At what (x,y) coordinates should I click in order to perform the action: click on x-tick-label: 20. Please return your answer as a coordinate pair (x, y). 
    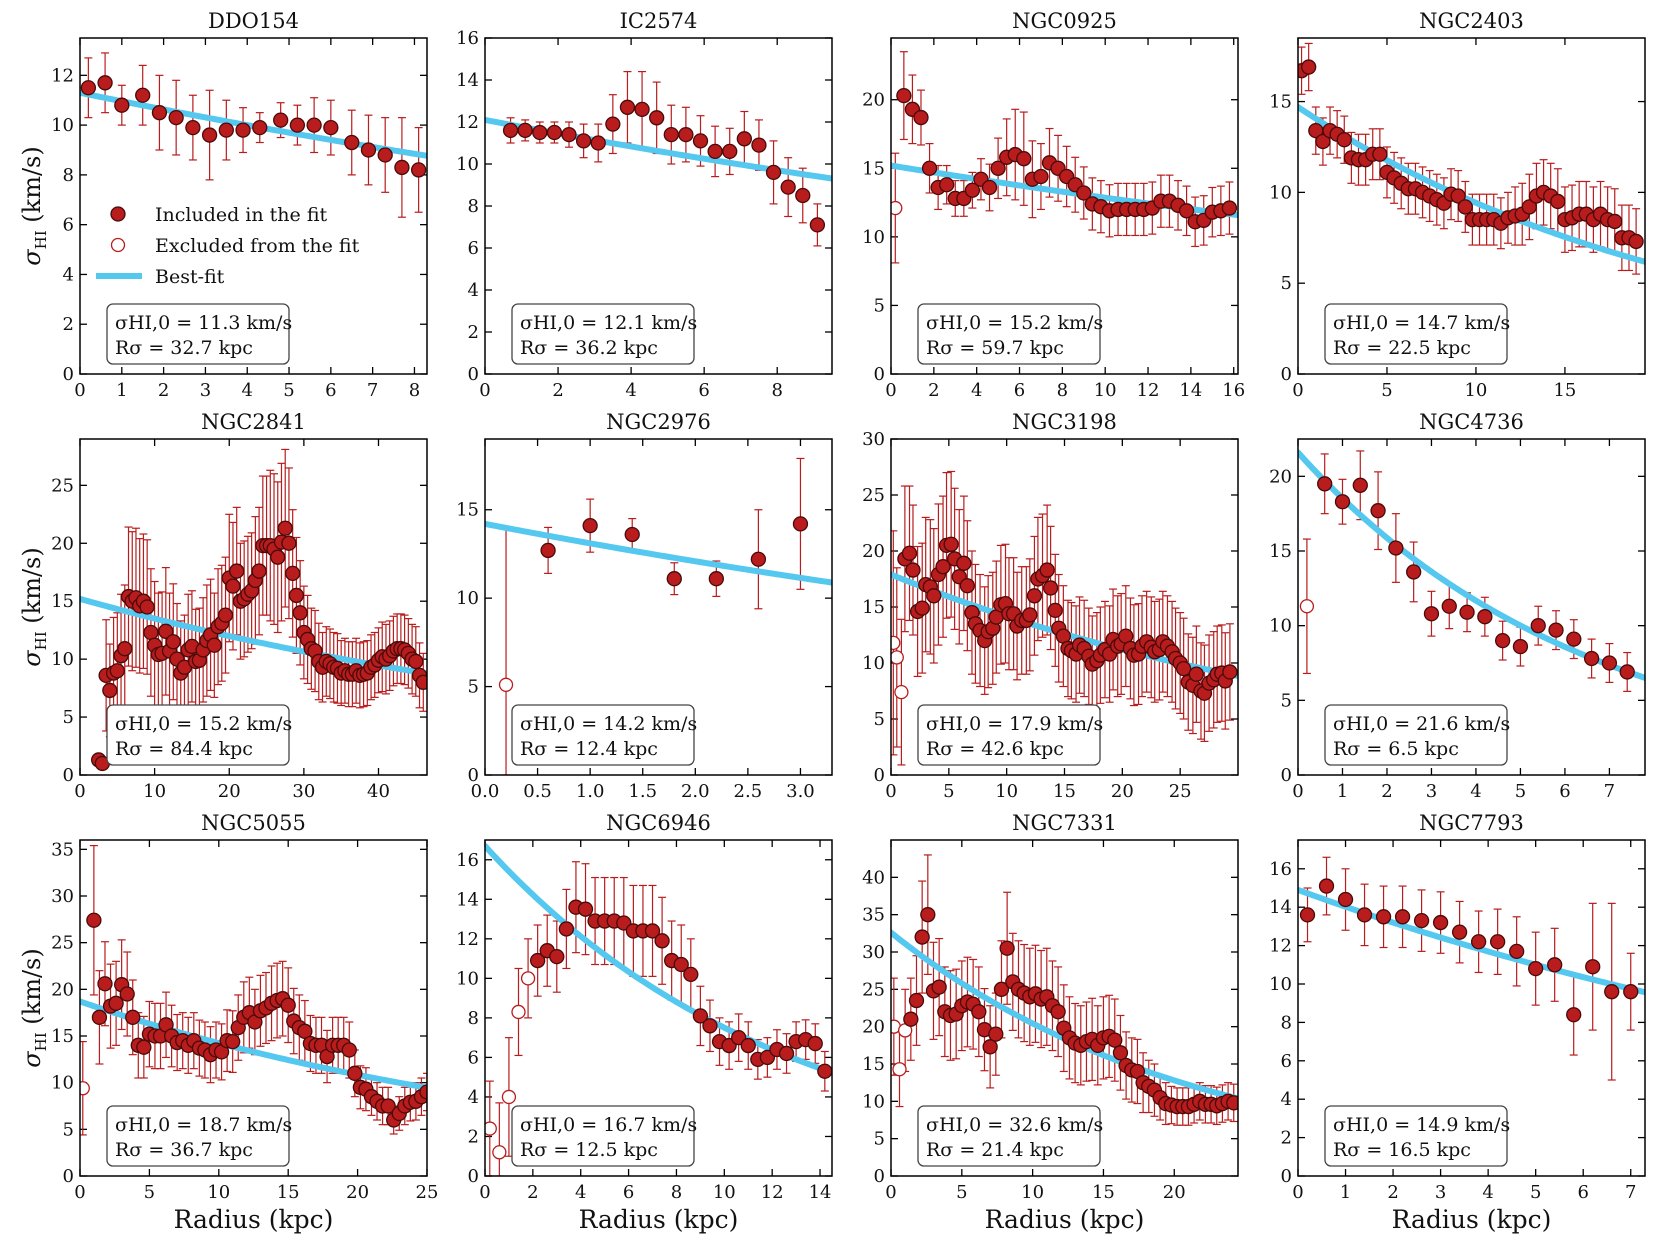
    Looking at the image, I should click on (229, 791).